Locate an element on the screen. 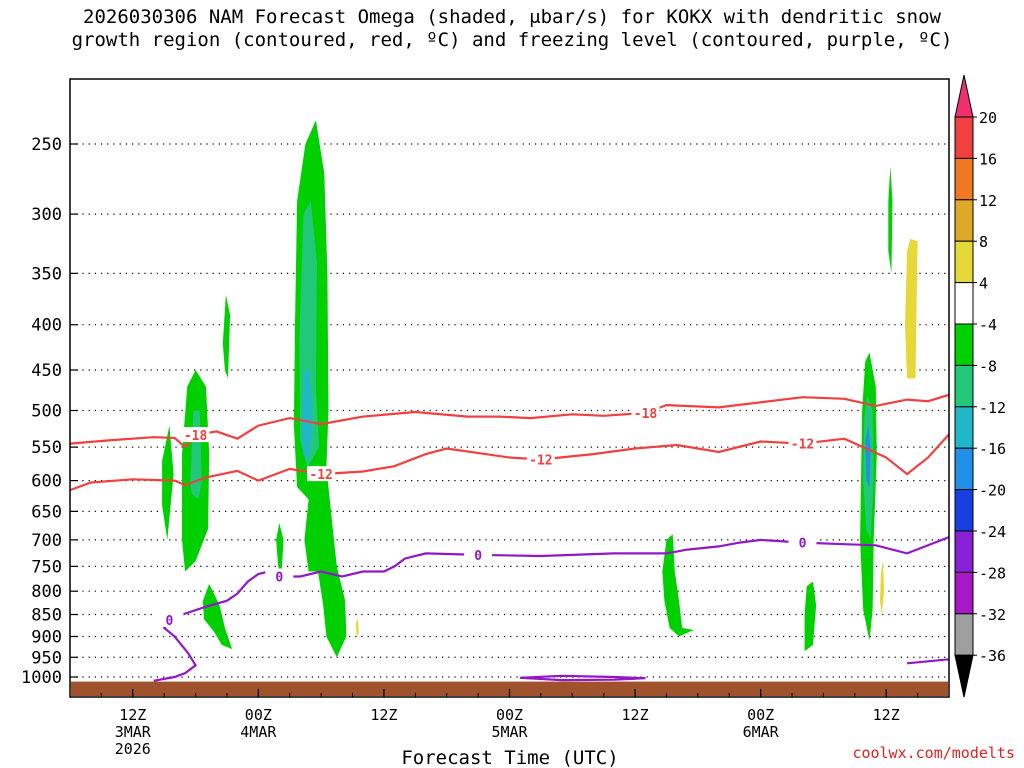 This screenshot has width=1024, height=768. y-tick-label-700: 700 is located at coordinates (46, 541).